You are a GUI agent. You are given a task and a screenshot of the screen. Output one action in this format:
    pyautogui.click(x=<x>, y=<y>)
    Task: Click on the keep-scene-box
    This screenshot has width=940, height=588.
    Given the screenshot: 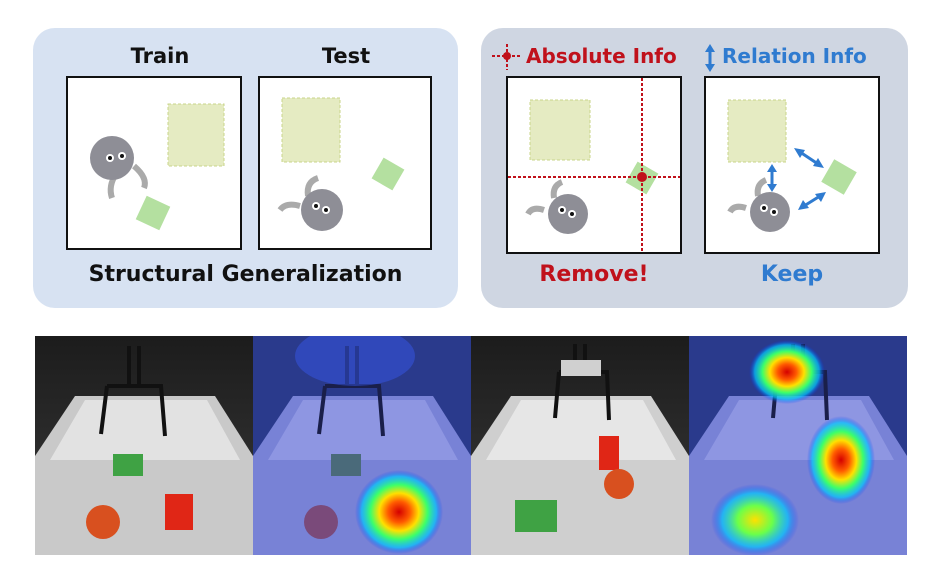 What is the action you would take?
    pyautogui.click(x=792, y=165)
    